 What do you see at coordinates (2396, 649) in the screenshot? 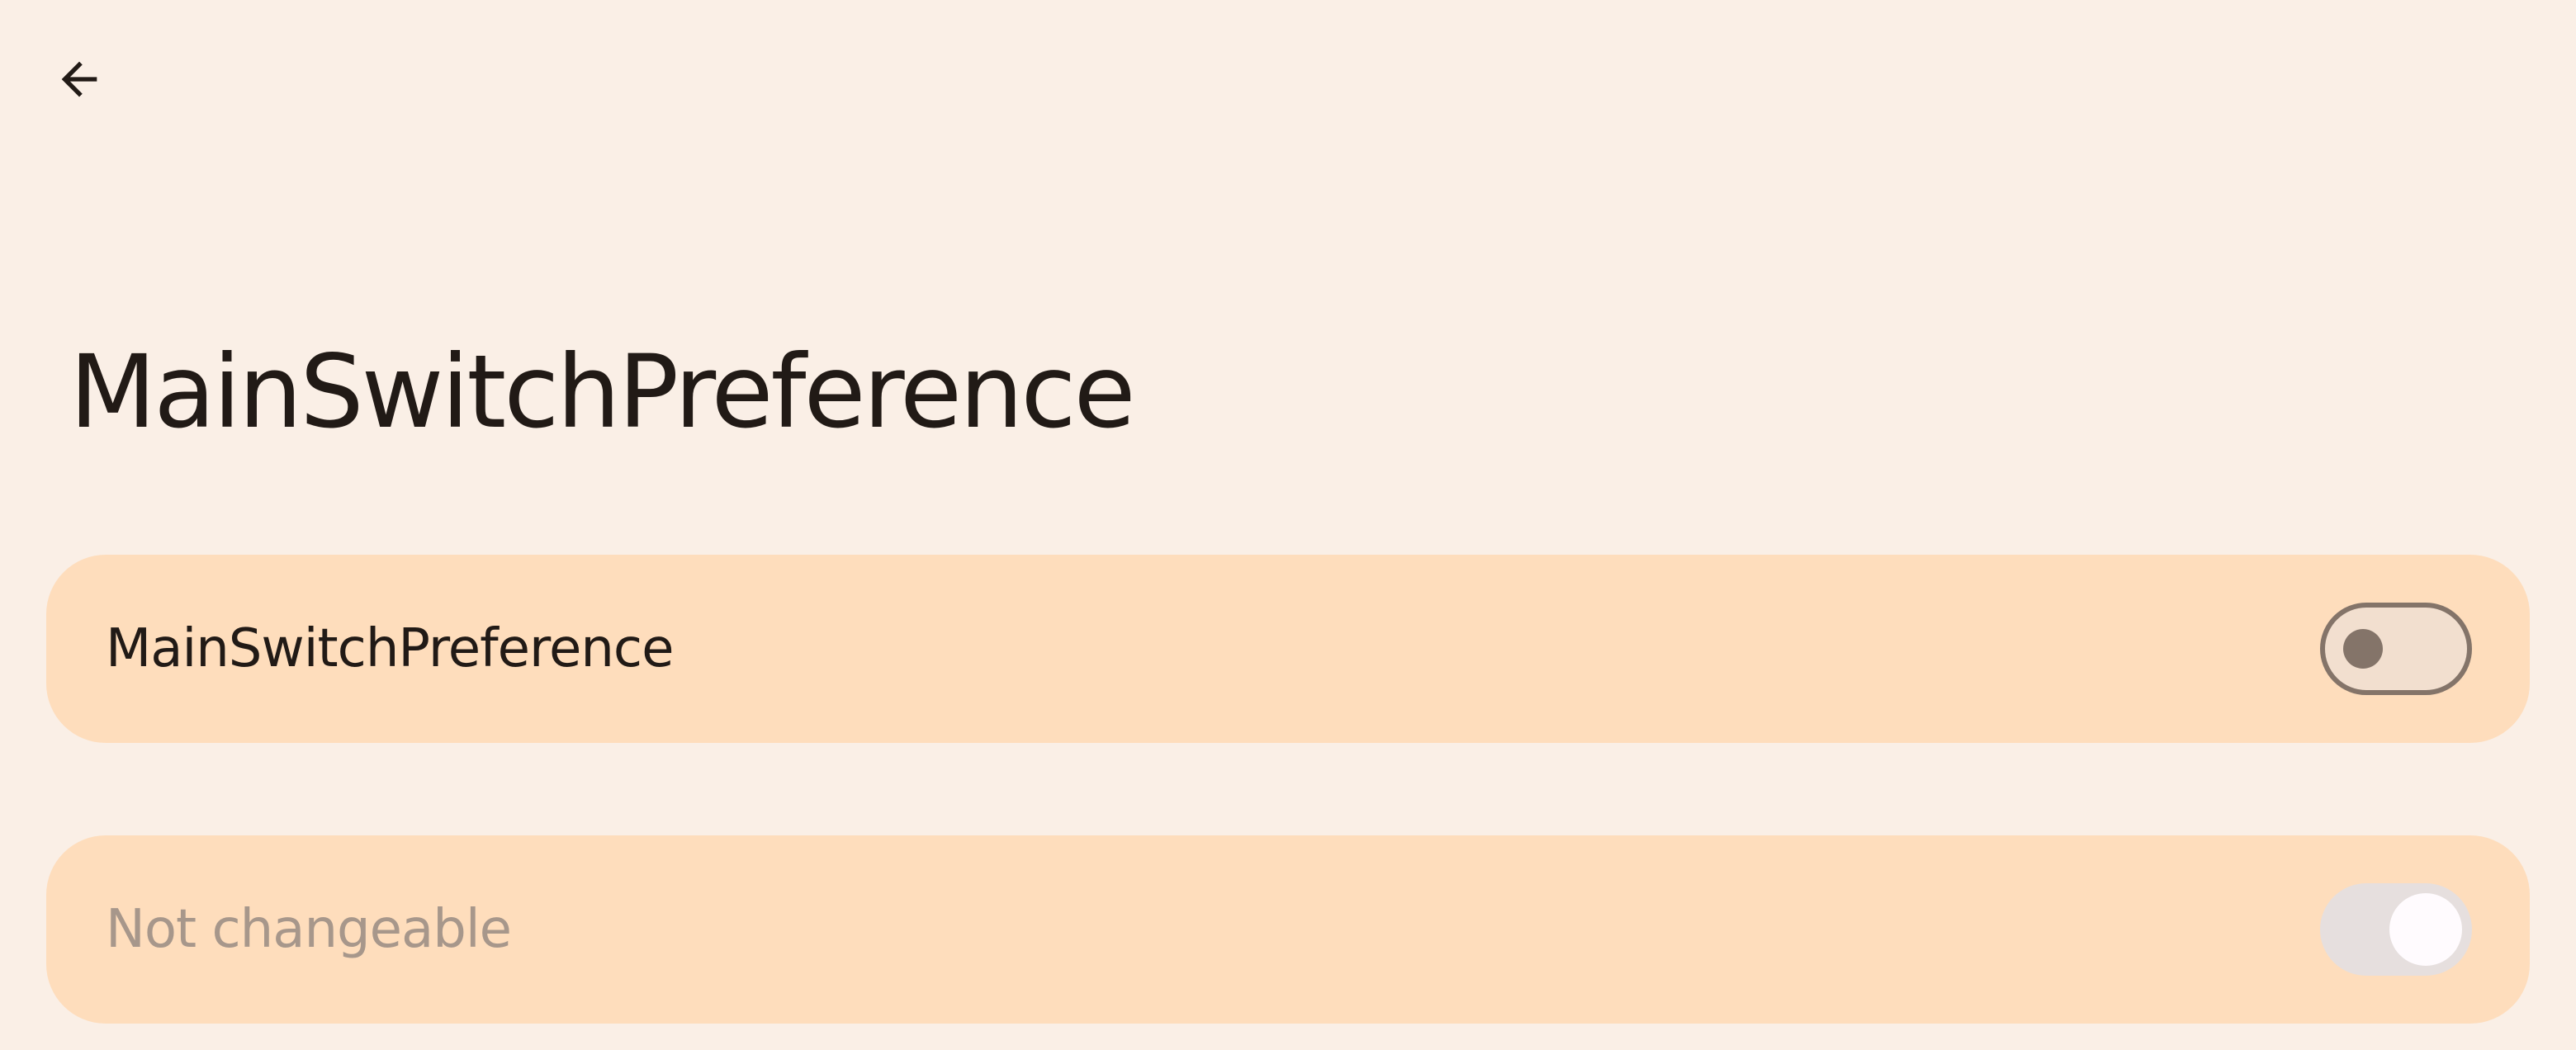
I see `main-switch-toggle` at bounding box center [2396, 649].